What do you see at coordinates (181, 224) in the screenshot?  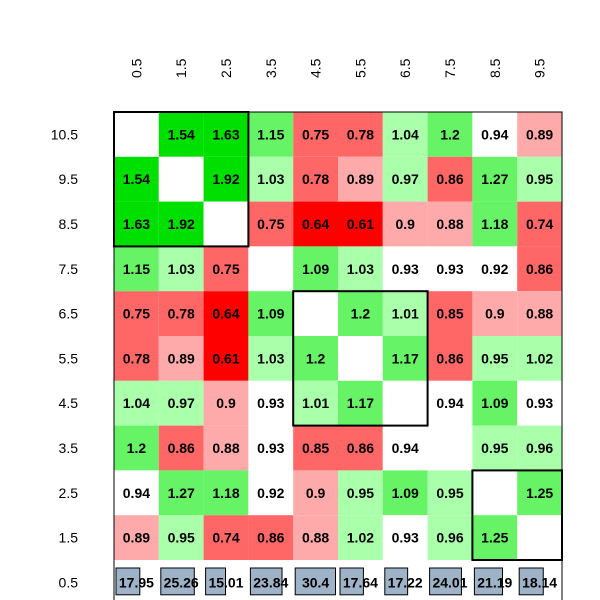 I see `cell-value-label: 1.92` at bounding box center [181, 224].